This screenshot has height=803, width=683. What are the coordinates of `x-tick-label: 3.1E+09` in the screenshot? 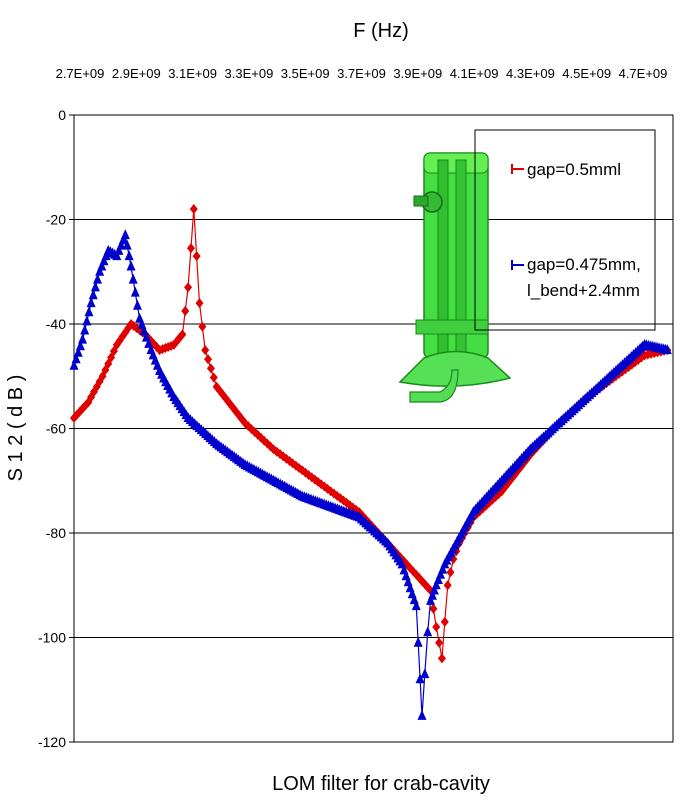 It's located at (192, 73).